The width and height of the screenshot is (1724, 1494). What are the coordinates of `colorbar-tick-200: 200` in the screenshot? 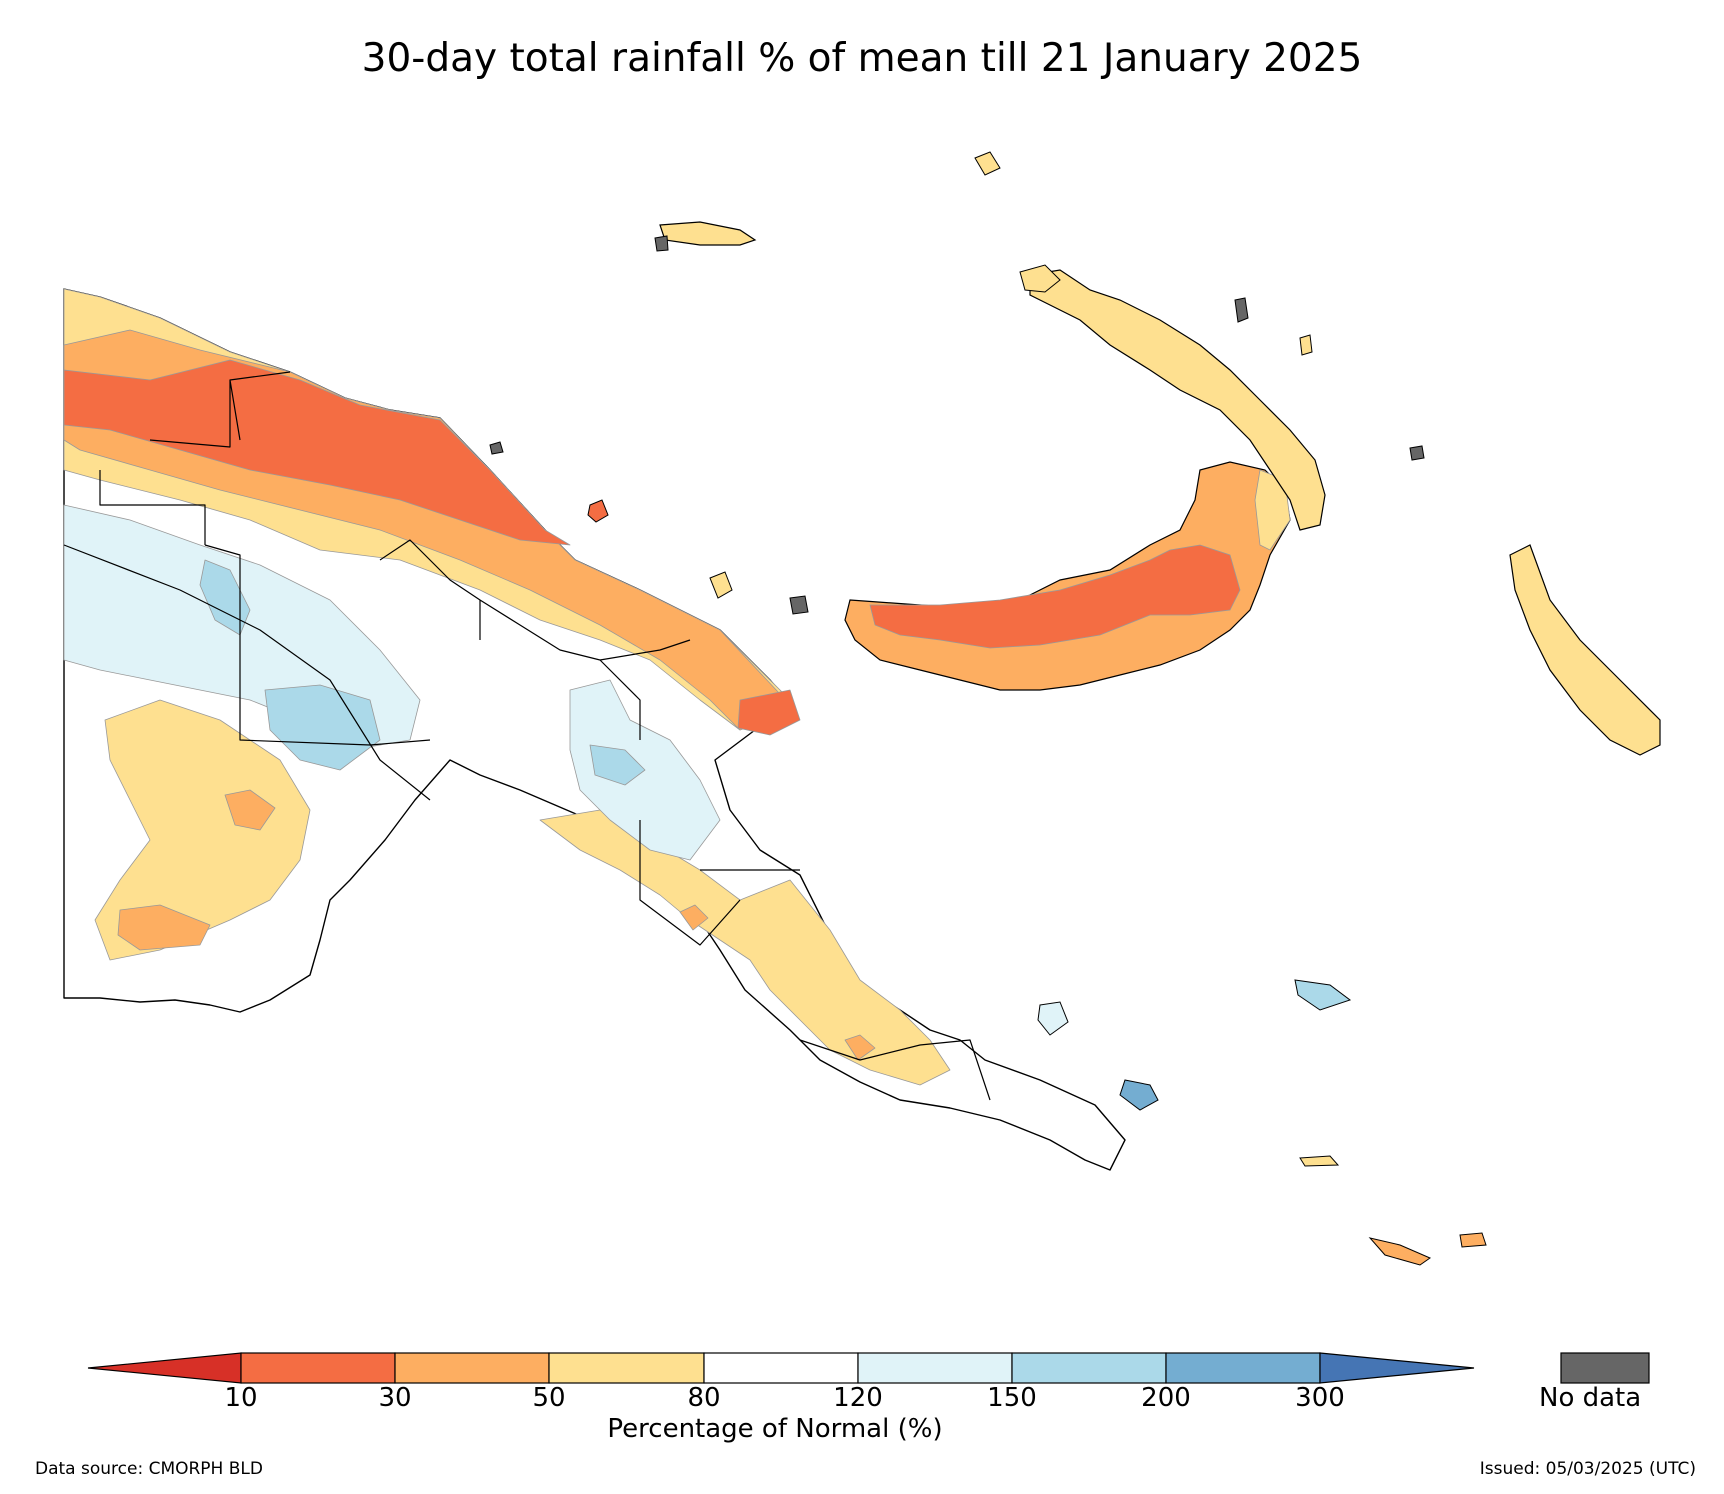 It's located at (1166, 1398).